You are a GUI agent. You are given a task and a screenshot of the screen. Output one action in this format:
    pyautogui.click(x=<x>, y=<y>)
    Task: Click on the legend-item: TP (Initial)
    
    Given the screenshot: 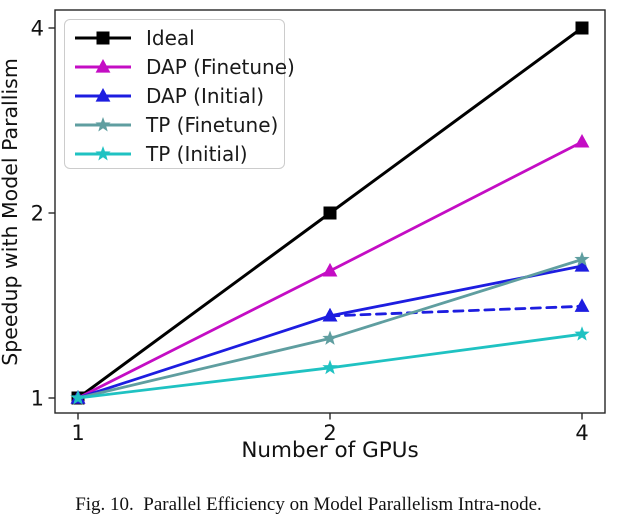 What is the action you would take?
    pyautogui.click(x=179, y=154)
    